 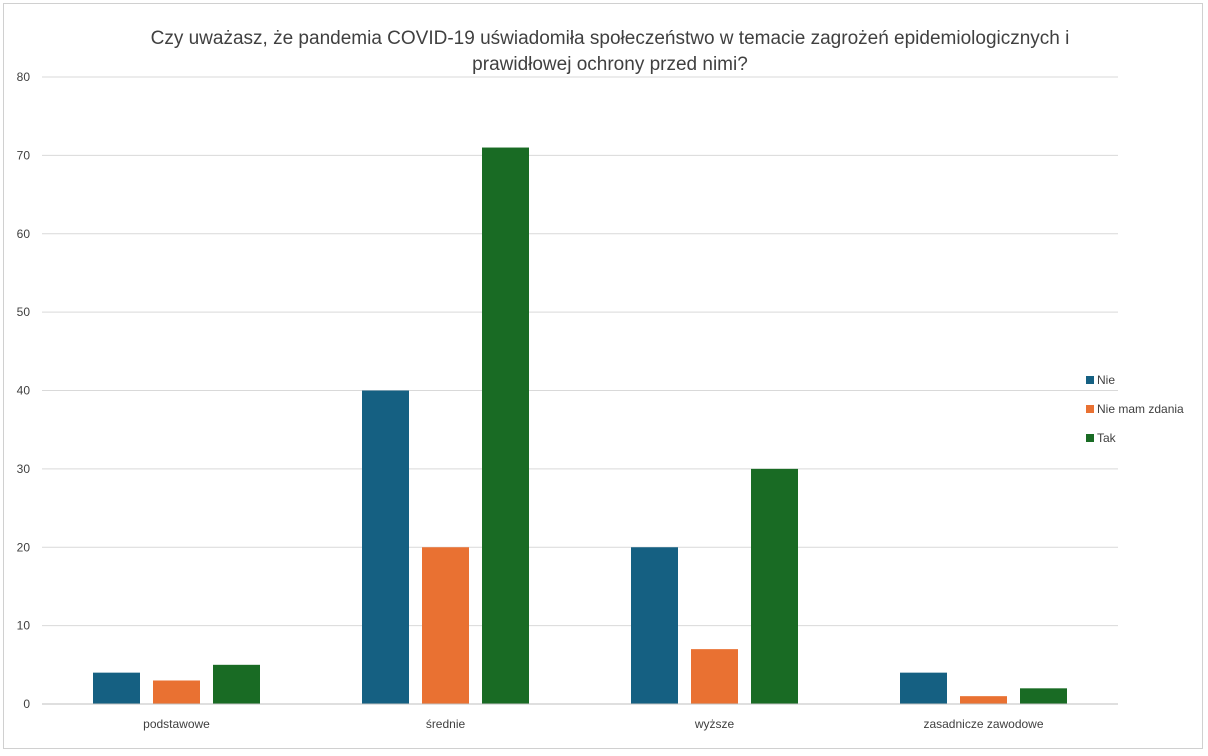 I want to click on y-tick-label: 40, so click(x=24, y=391).